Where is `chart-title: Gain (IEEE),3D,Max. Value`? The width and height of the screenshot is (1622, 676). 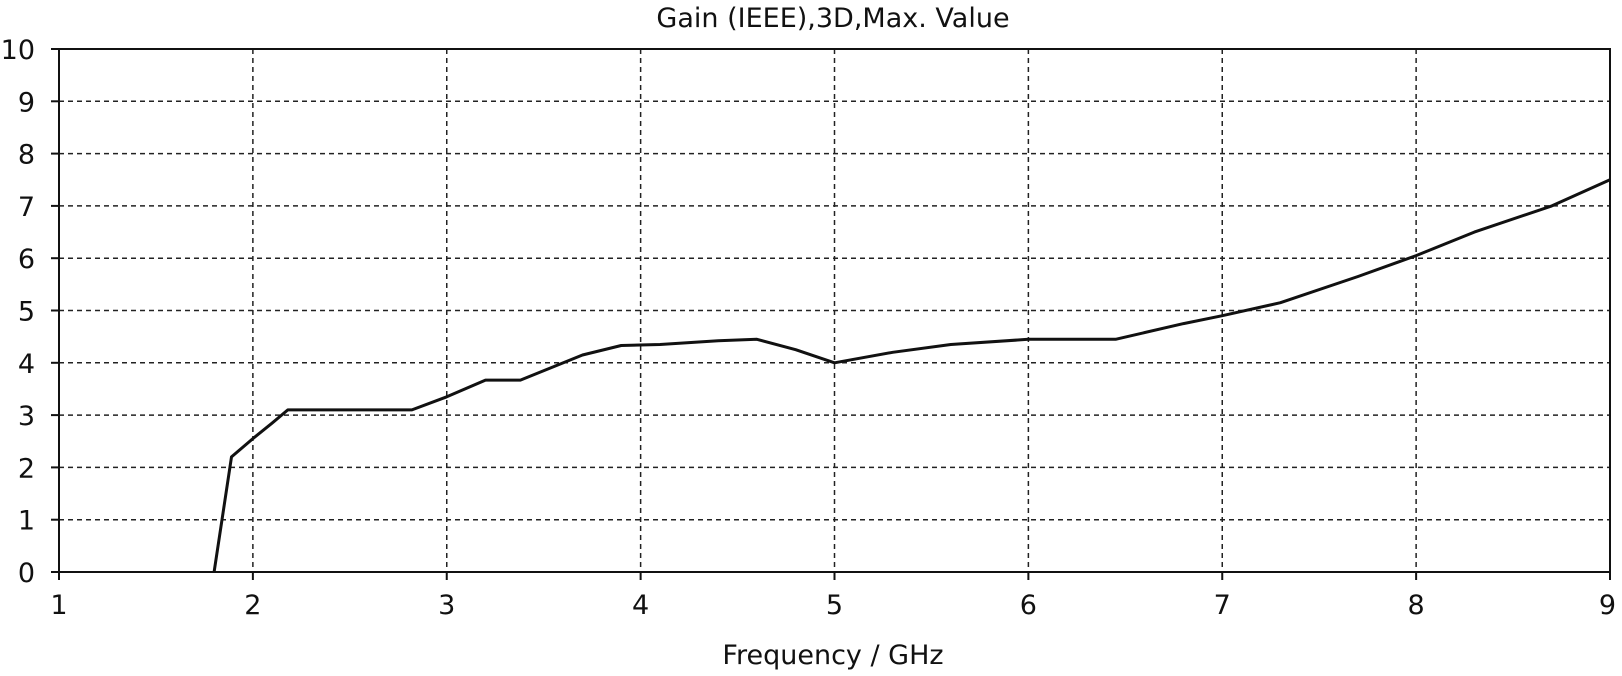 chart-title: Gain (IEEE),3D,Max. Value is located at coordinates (832, 18).